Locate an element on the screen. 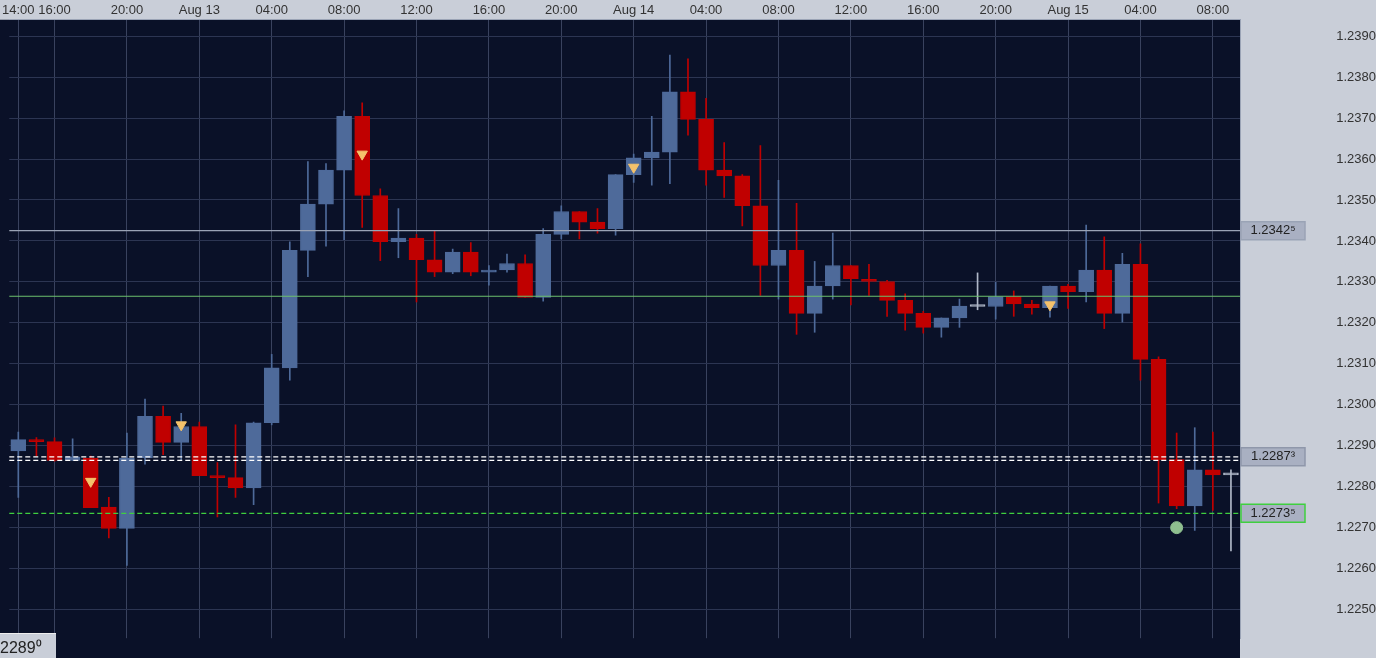 This screenshot has height=658, width=1376. y-tick-label: 1.2310 is located at coordinates (1356, 363).